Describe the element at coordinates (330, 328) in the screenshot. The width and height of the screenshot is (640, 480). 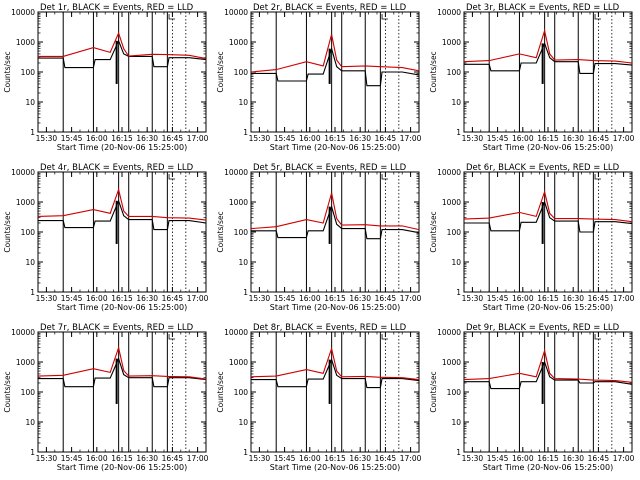
I see `chart-title: Det 8r, BLACK = Events, RED = LLD` at that location.